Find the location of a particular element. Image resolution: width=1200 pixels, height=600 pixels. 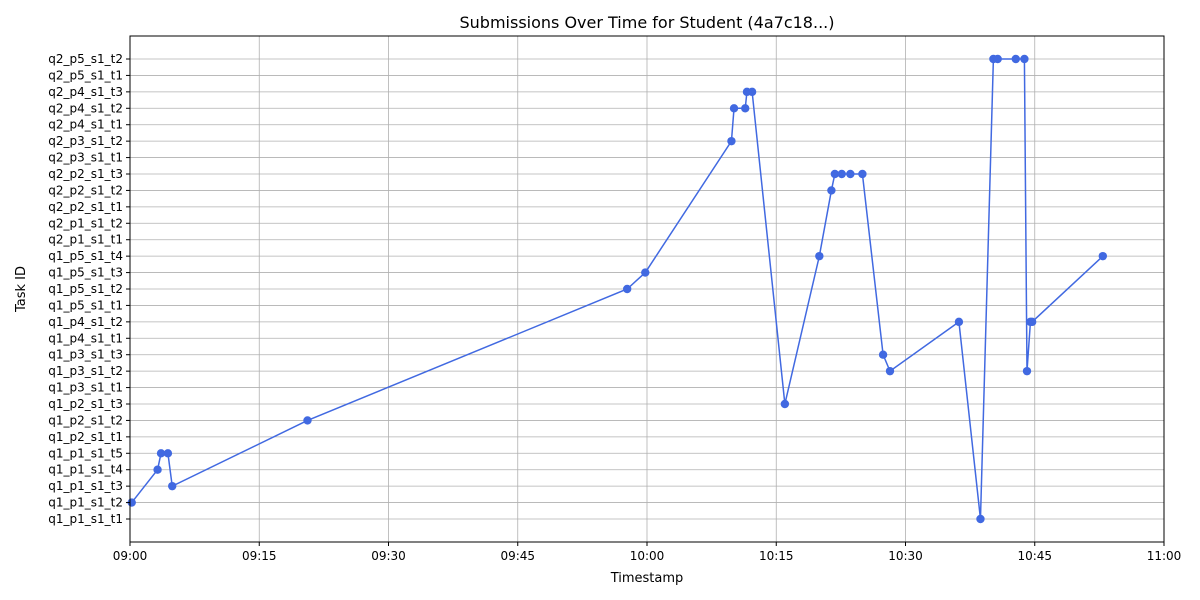

y-tick-label: q1_p2_s1_t1 is located at coordinates (85, 437).